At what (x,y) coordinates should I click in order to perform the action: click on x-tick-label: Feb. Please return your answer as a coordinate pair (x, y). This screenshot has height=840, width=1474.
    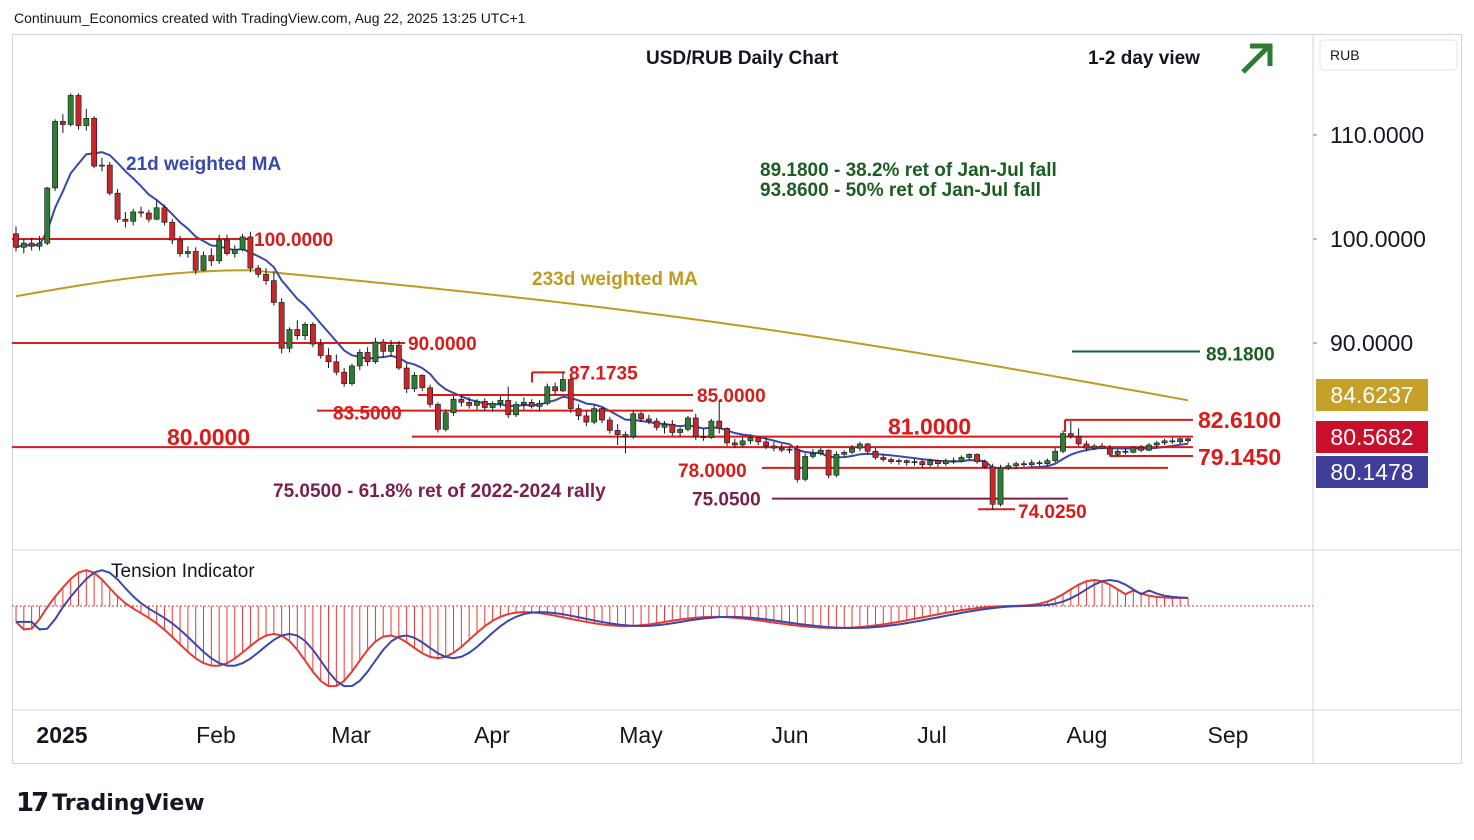
    Looking at the image, I should click on (216, 735).